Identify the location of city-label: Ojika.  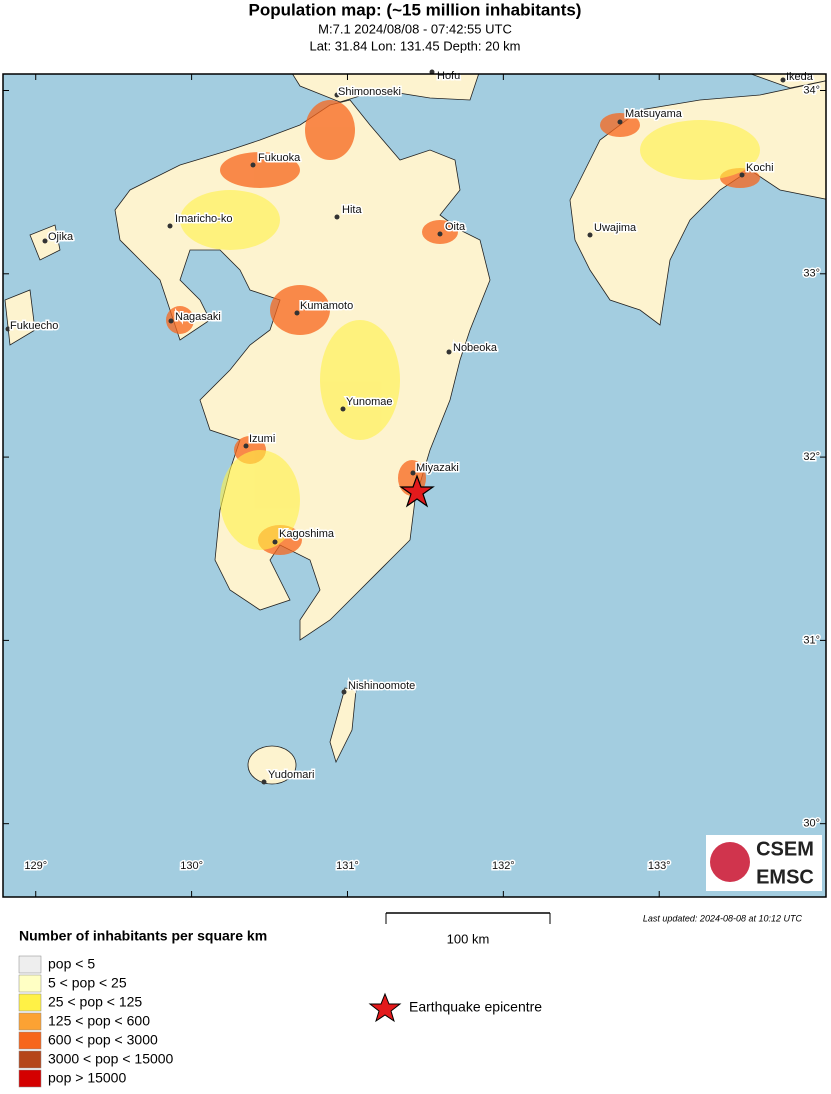
(61, 237).